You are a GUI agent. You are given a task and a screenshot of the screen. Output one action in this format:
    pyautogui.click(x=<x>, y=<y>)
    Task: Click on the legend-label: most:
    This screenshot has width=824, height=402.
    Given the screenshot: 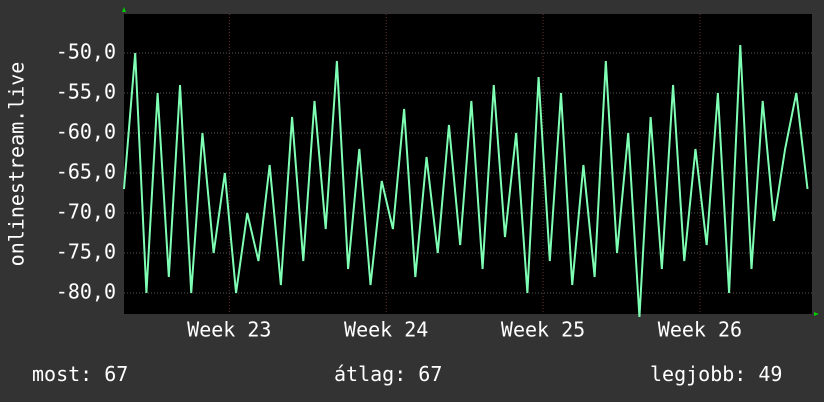 What is the action you would take?
    pyautogui.click(x=62, y=374)
    